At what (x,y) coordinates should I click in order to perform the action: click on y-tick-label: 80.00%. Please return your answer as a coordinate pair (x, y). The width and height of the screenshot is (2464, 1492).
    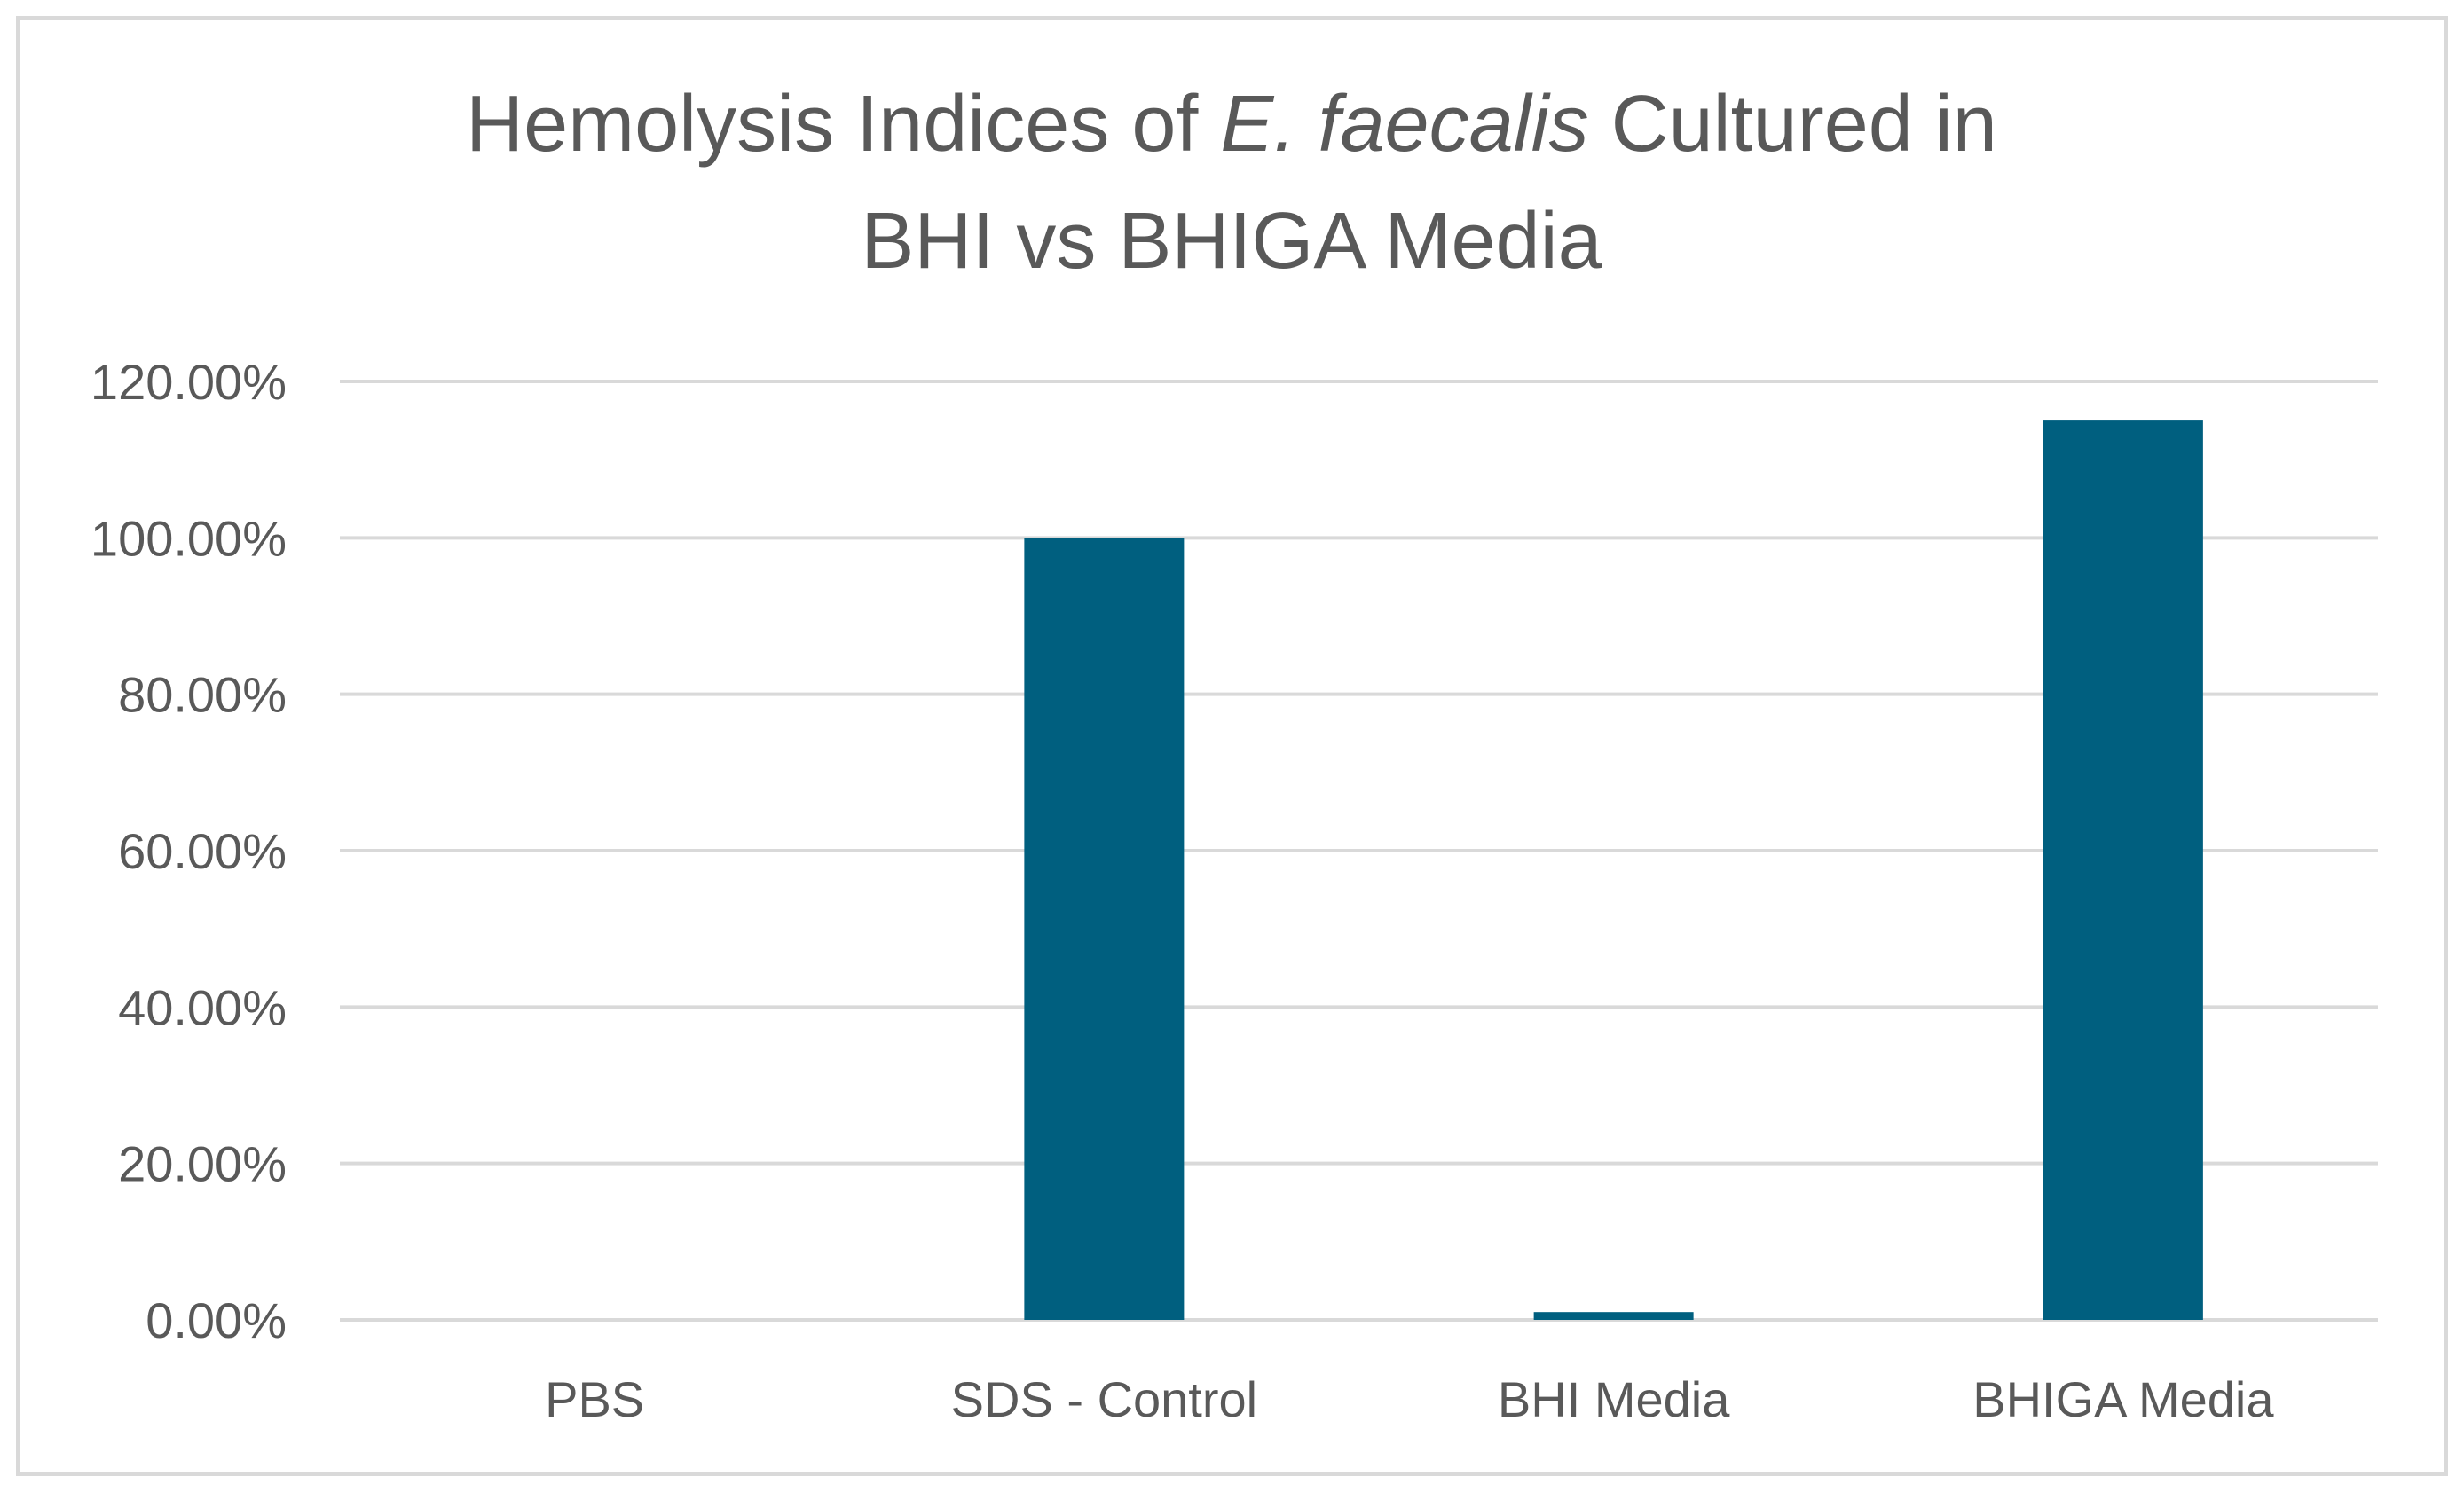
    Looking at the image, I should click on (202, 695).